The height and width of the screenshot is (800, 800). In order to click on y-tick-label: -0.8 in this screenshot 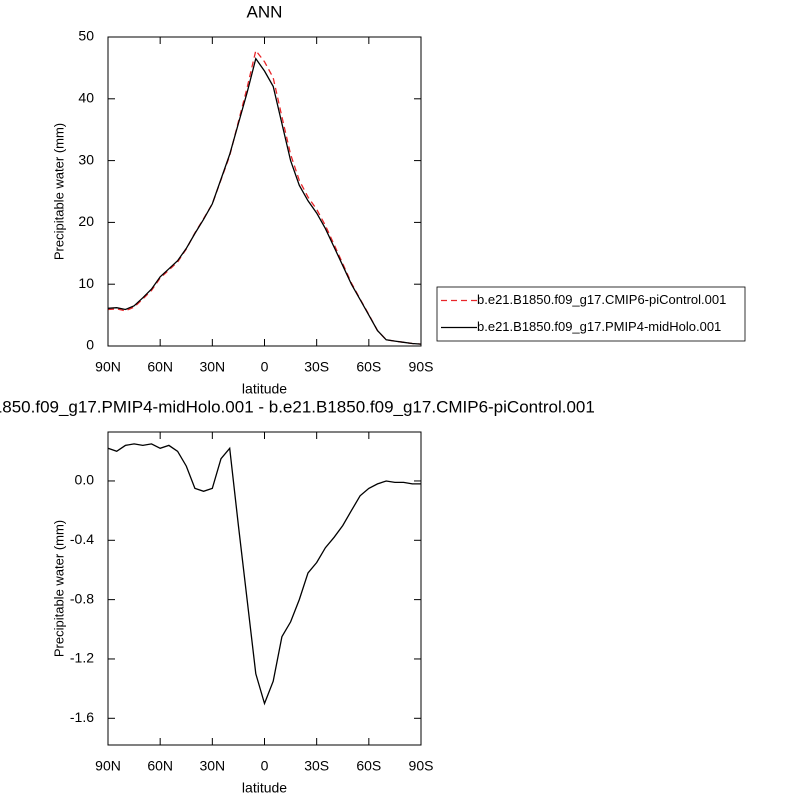, I will do `click(82, 598)`.